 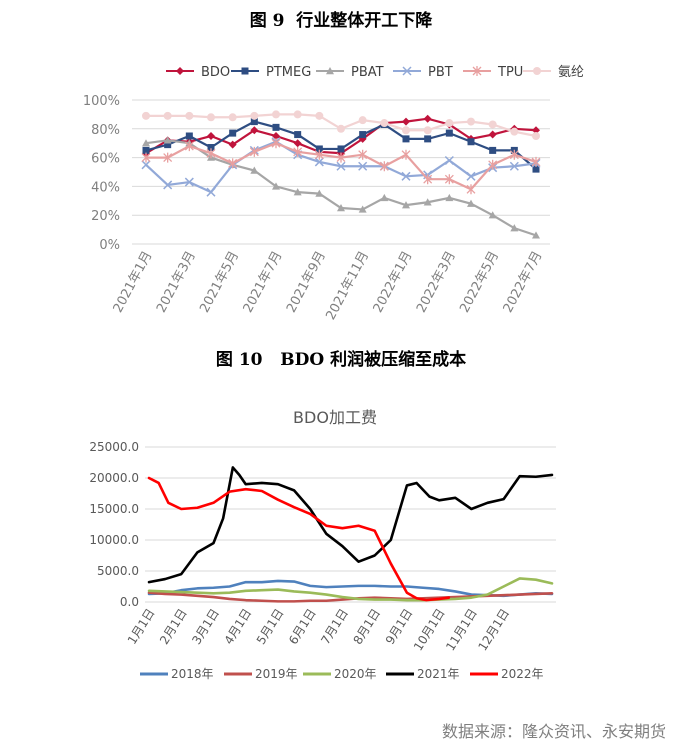 What do you see at coordinates (105, 216) in the screenshot?
I see `y-tick-label: 20%` at bounding box center [105, 216].